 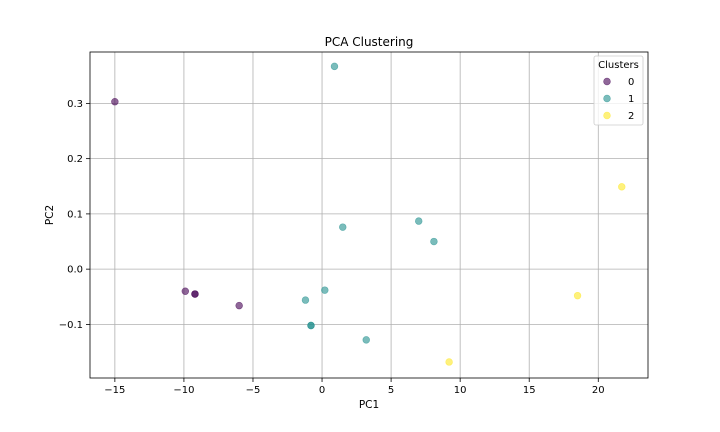 What do you see at coordinates (618, 65) in the screenshot?
I see `legend-title: Clusters` at bounding box center [618, 65].